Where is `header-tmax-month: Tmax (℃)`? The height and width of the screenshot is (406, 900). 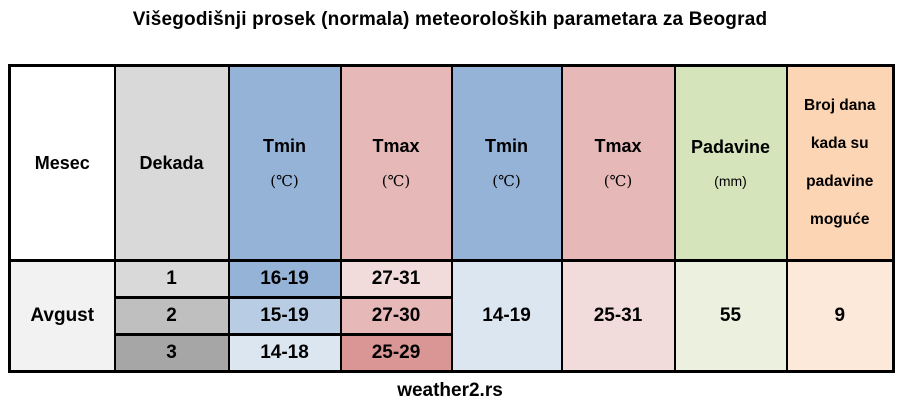
header-tmax-month: Tmax (℃) is located at coordinates (618, 163).